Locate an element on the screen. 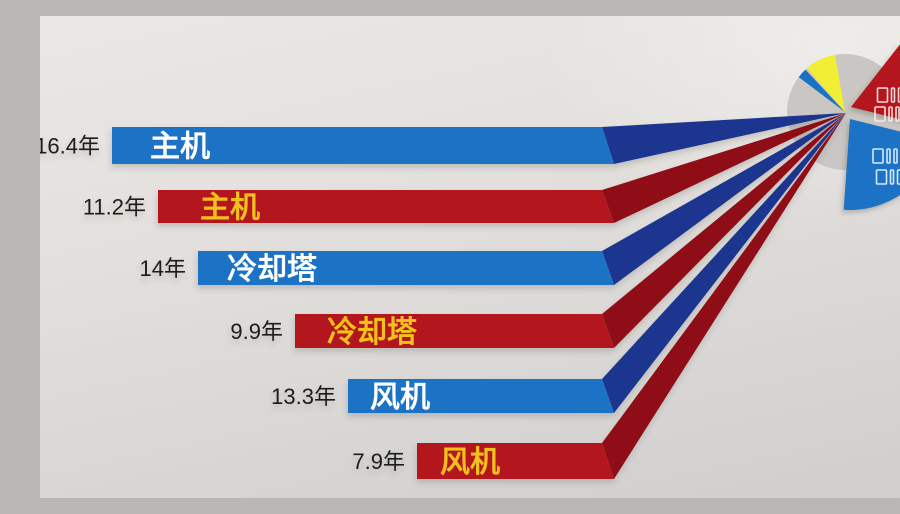 Image resolution: width=900 pixels, height=514 pixels. bar-value-label: 7.9年 is located at coordinates (378, 461).